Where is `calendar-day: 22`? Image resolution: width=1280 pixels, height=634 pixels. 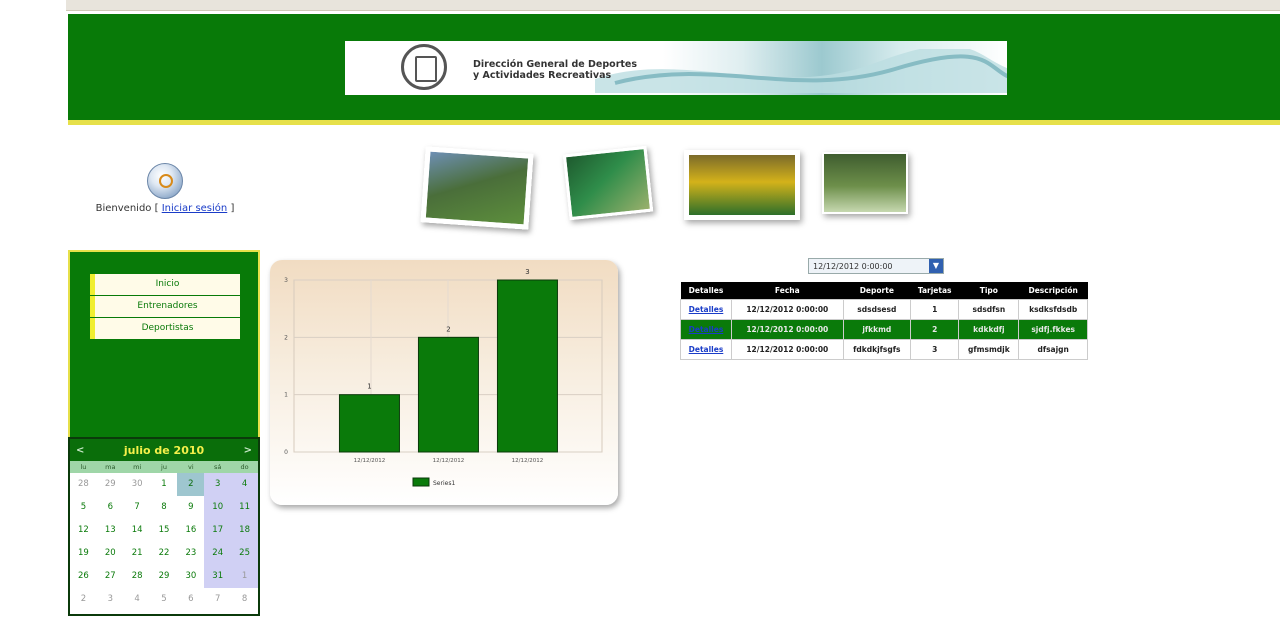
calendar-day: 22 is located at coordinates (164, 553).